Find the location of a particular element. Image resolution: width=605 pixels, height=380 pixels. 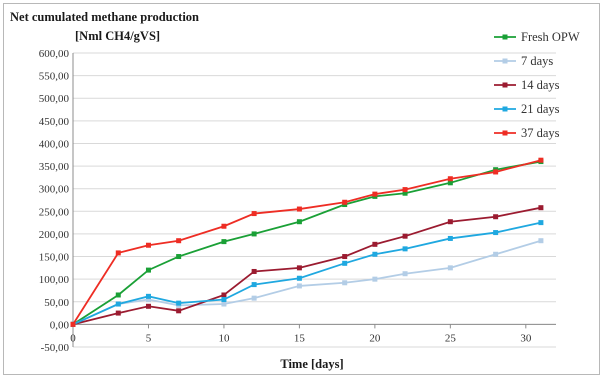

x-tick-label: 5 is located at coordinates (149, 338).